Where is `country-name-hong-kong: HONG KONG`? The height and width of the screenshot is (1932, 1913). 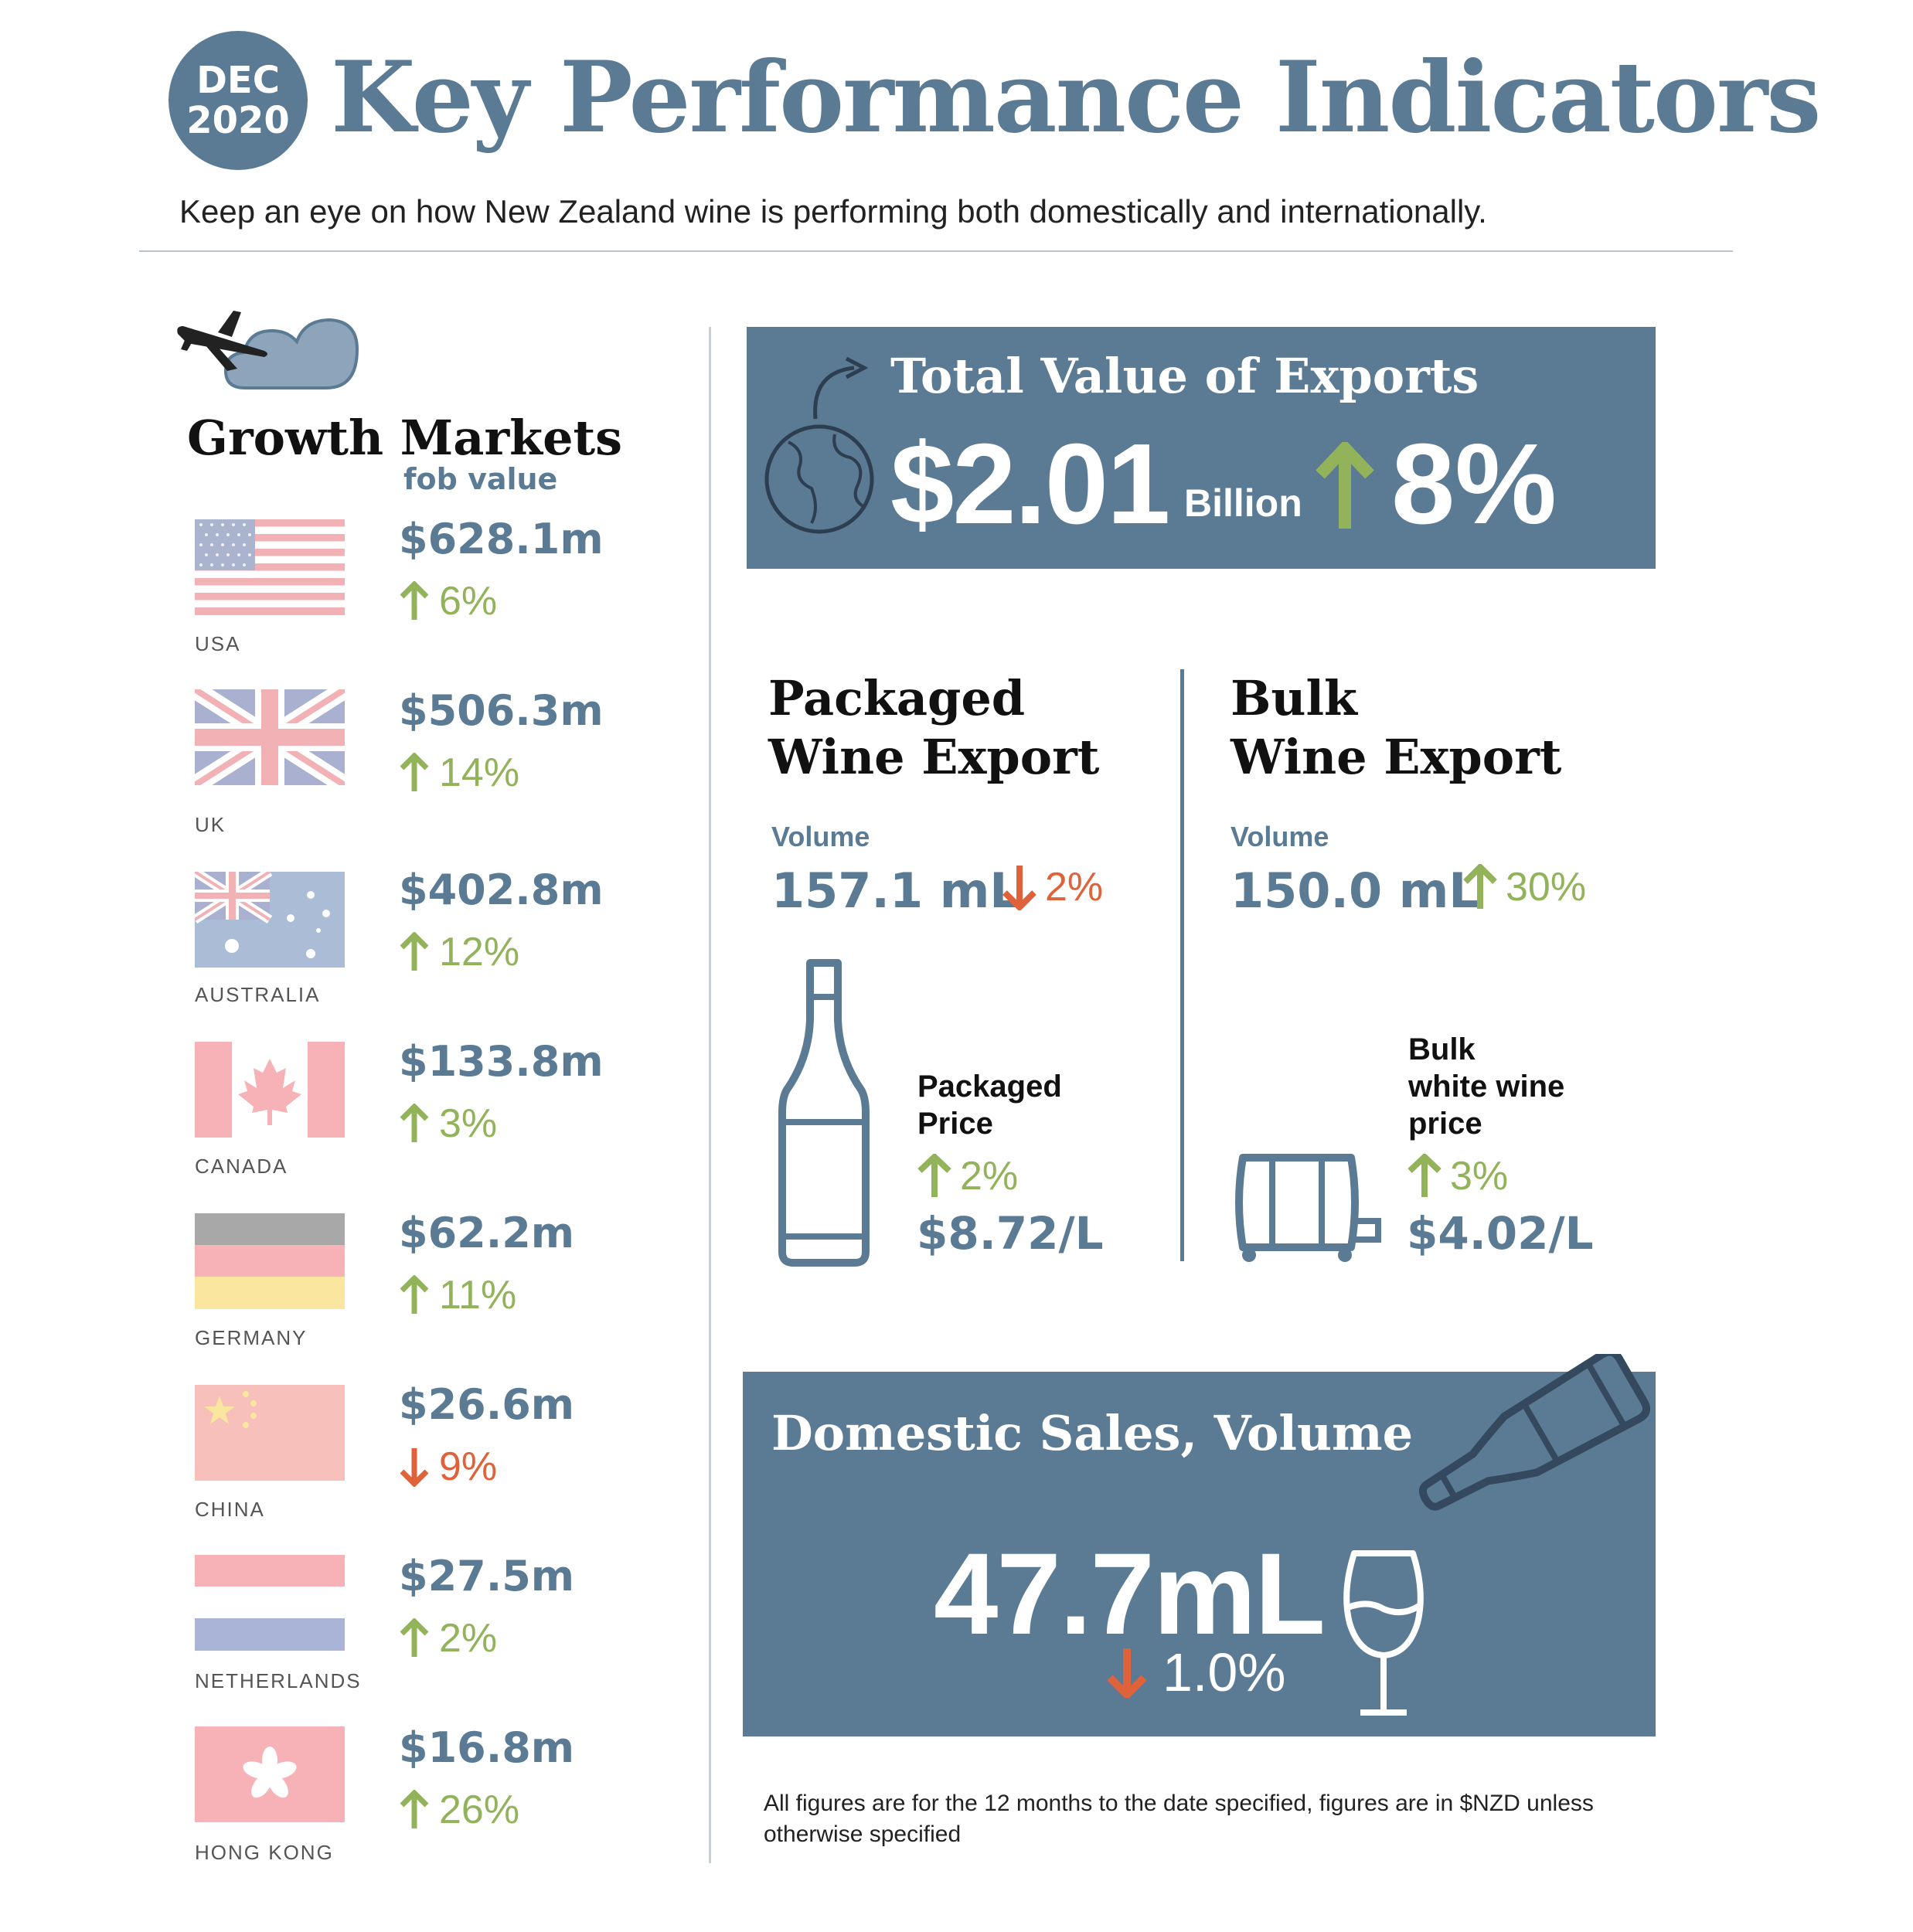 country-name-hong-kong: HONG KONG is located at coordinates (264, 1853).